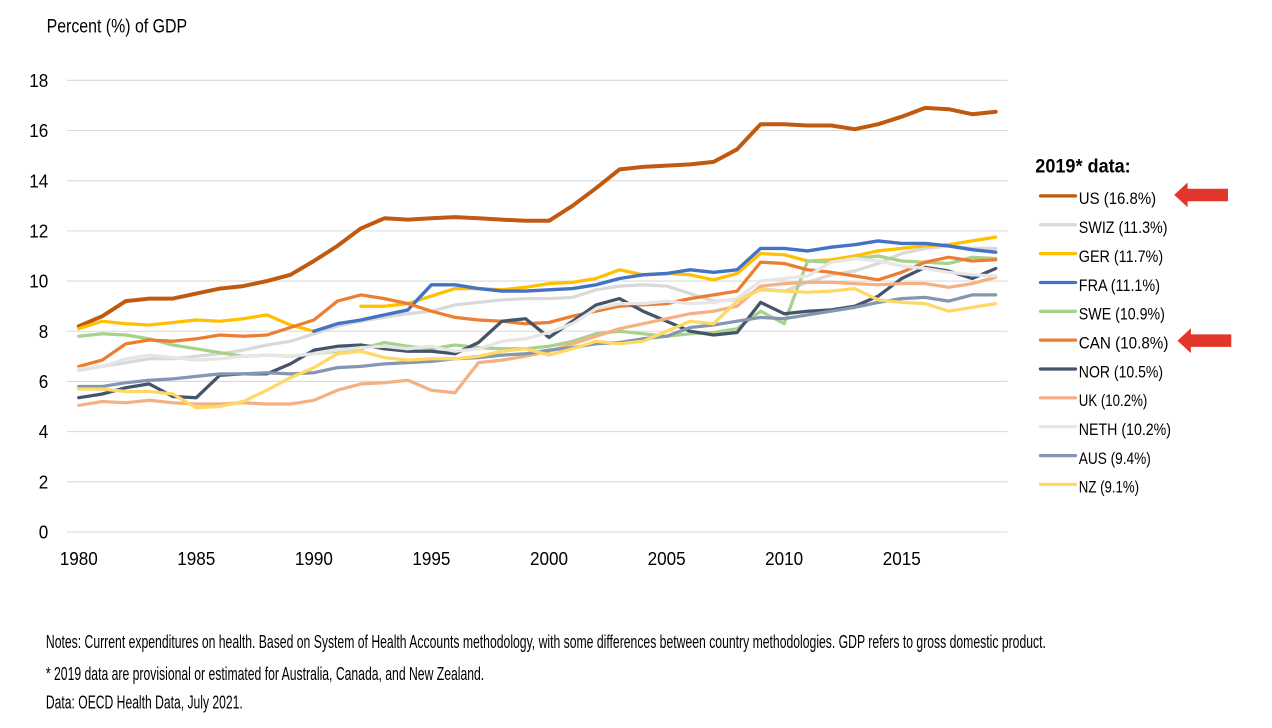 Image resolution: width=1272 pixels, height=728 pixels. What do you see at coordinates (79, 558) in the screenshot?
I see `svg-text: 1980` at bounding box center [79, 558].